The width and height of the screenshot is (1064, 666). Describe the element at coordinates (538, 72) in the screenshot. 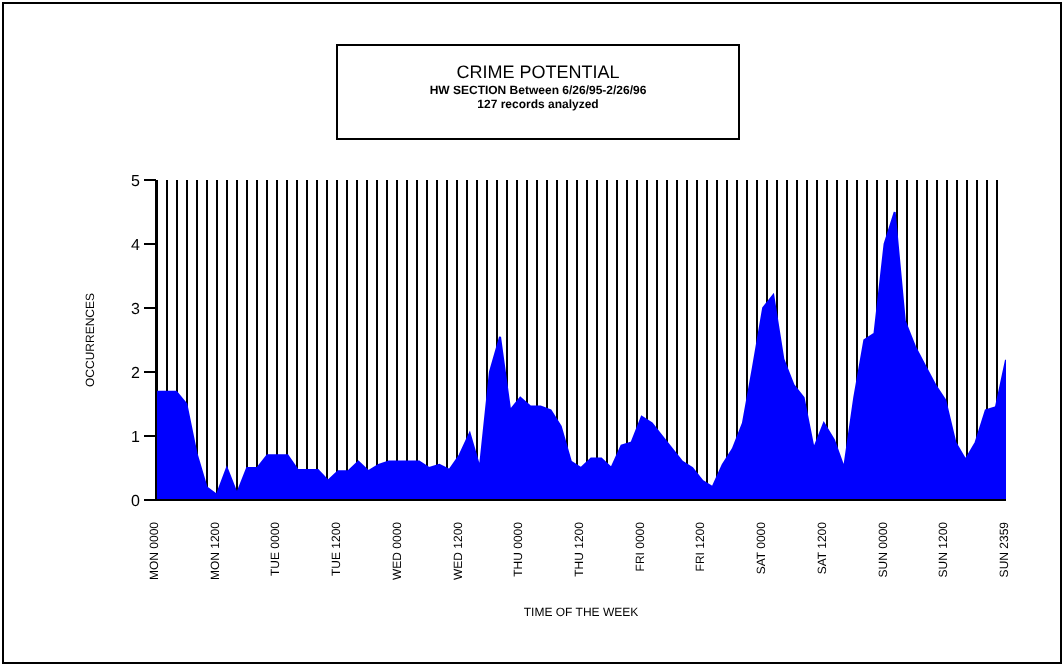

I see `chart-title: CRIME POTENTIAL` at that location.